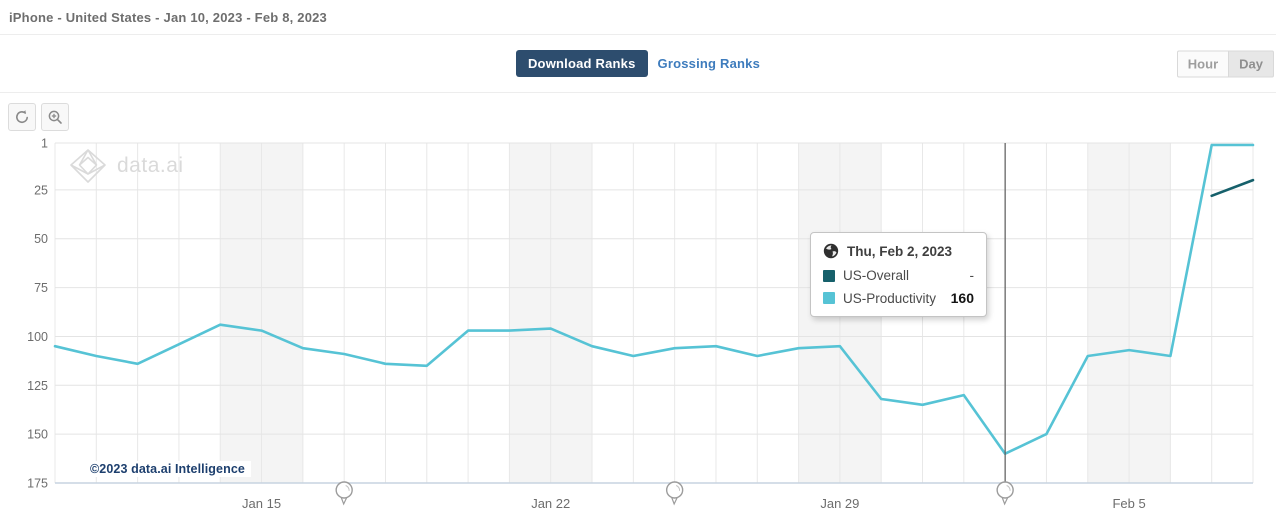 The image size is (1276, 526). I want to click on series-line-us-overall, so click(1232, 188).